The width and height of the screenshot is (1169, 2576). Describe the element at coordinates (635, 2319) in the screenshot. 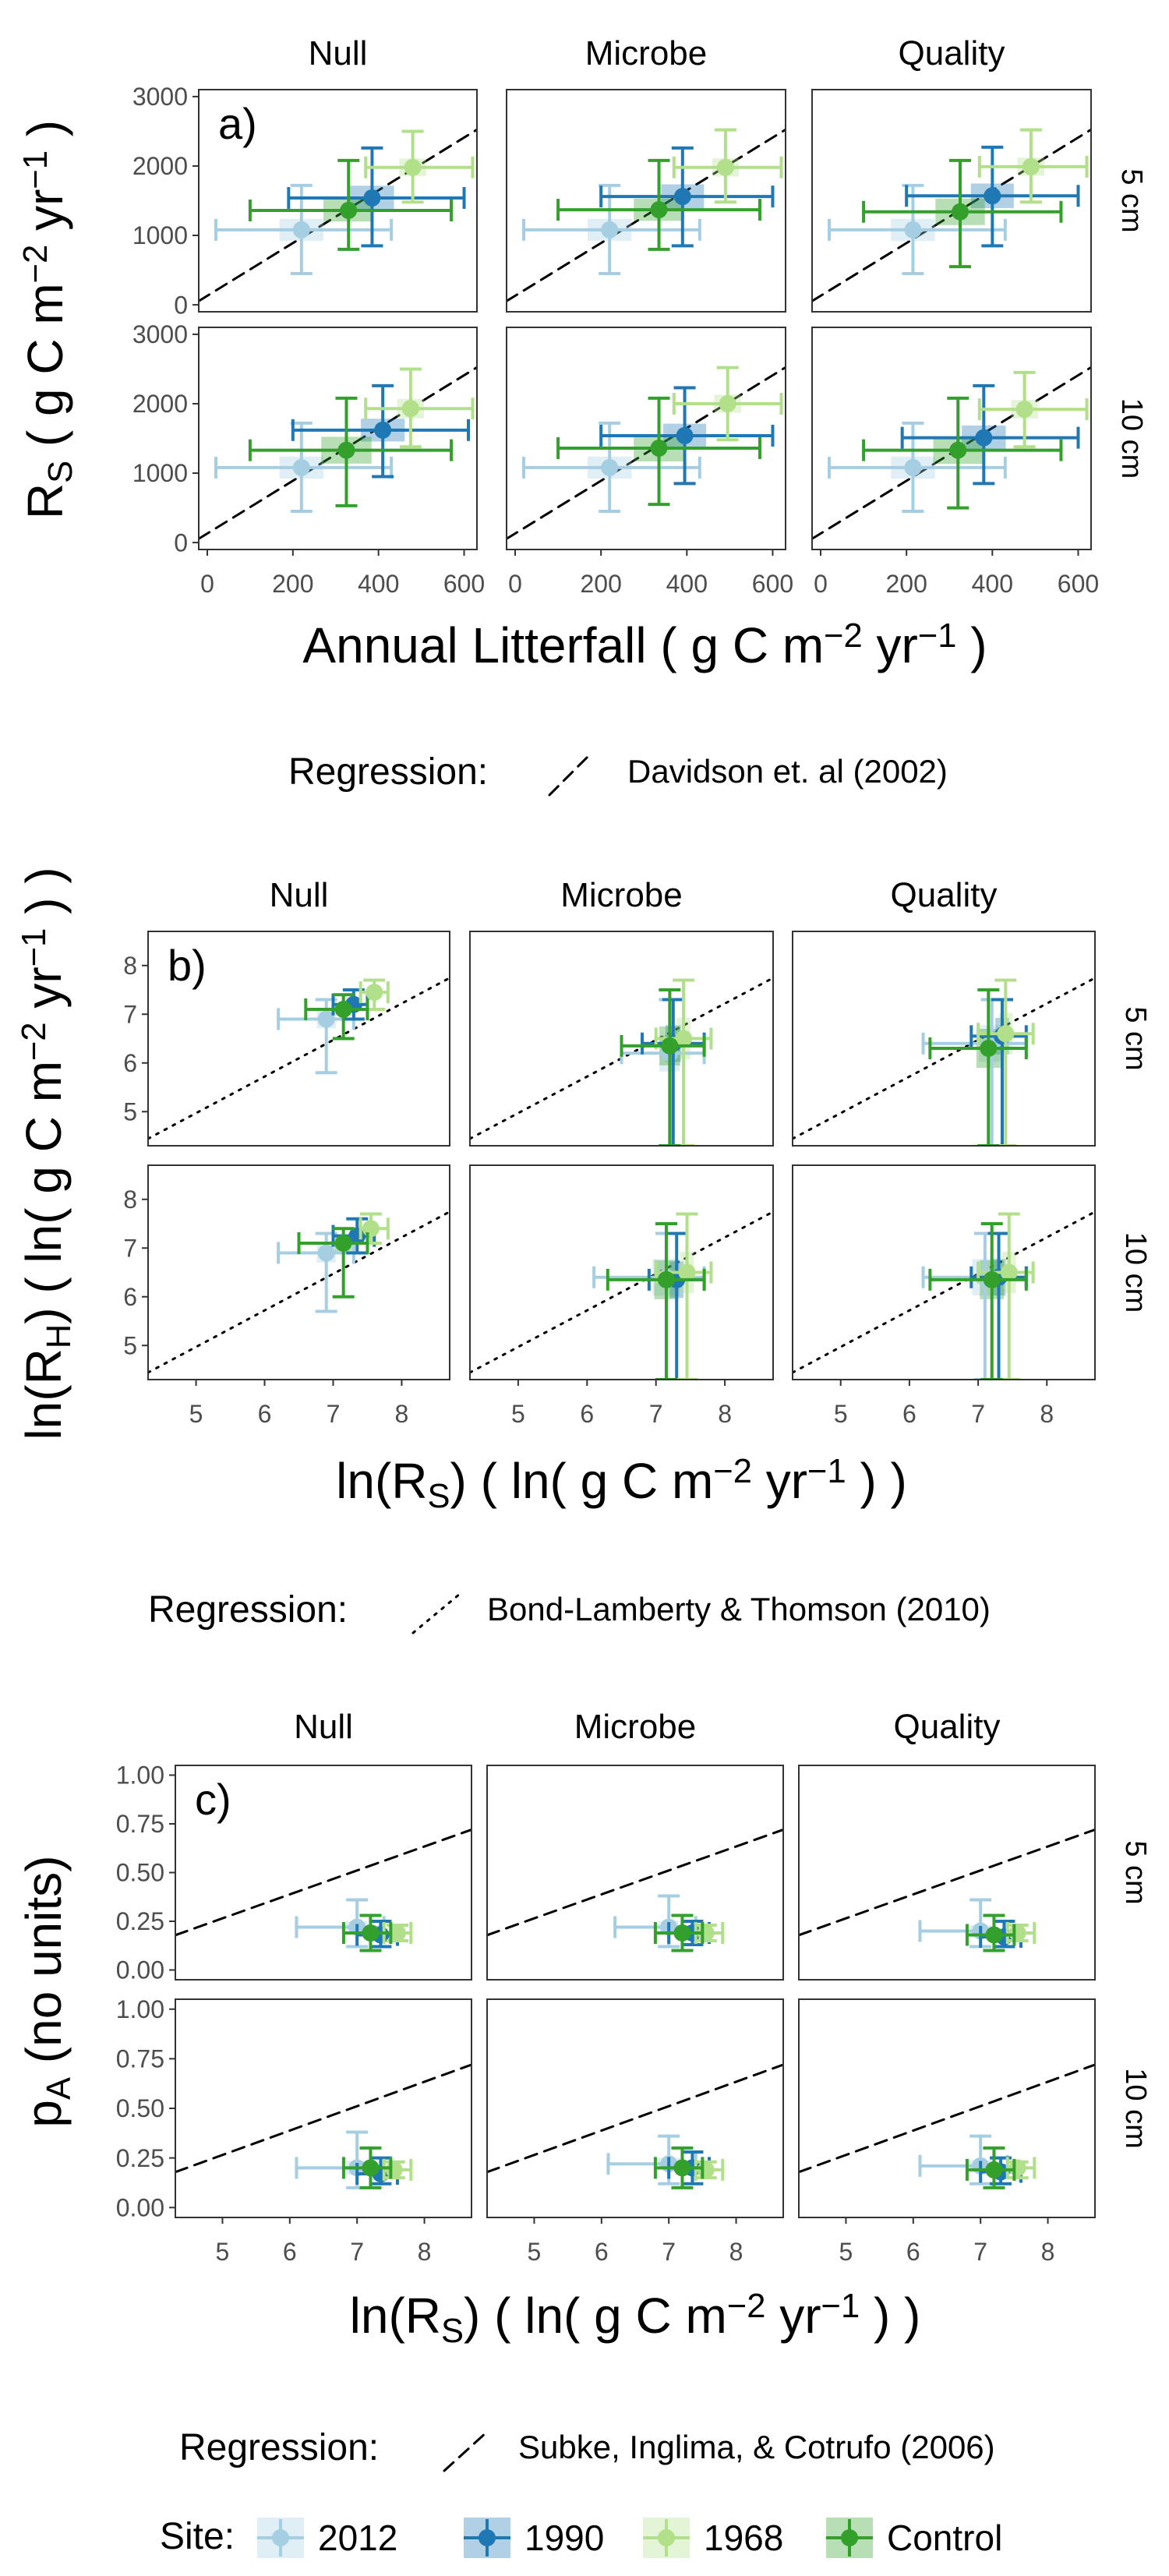

I see `x-axis-label: ln(RS) ( ln( g C m−2 yr−1 ) )` at that location.